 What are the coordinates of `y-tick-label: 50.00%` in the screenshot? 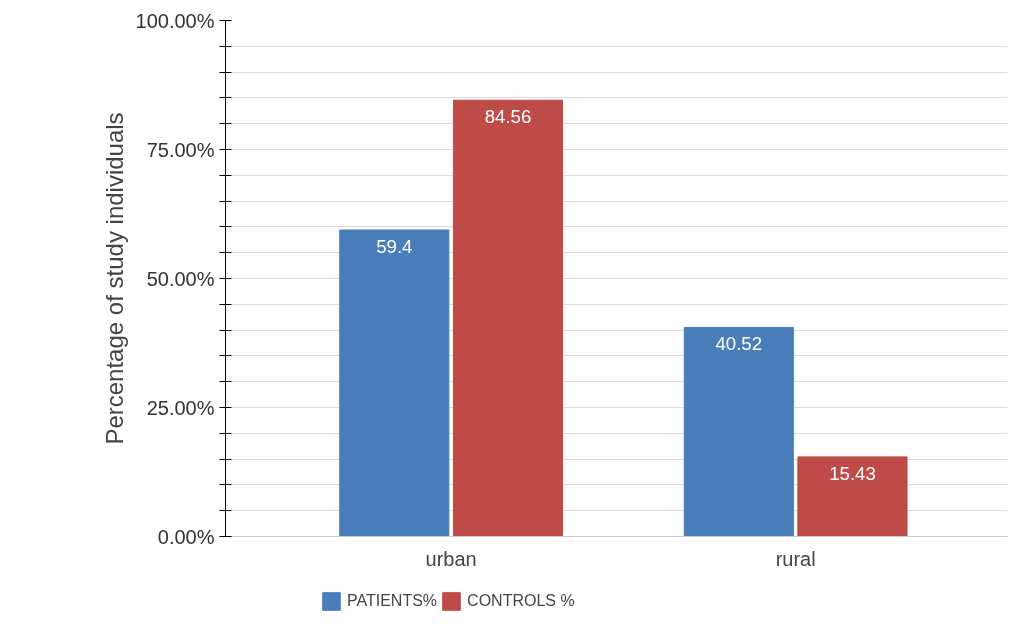 It's located at (180, 278).